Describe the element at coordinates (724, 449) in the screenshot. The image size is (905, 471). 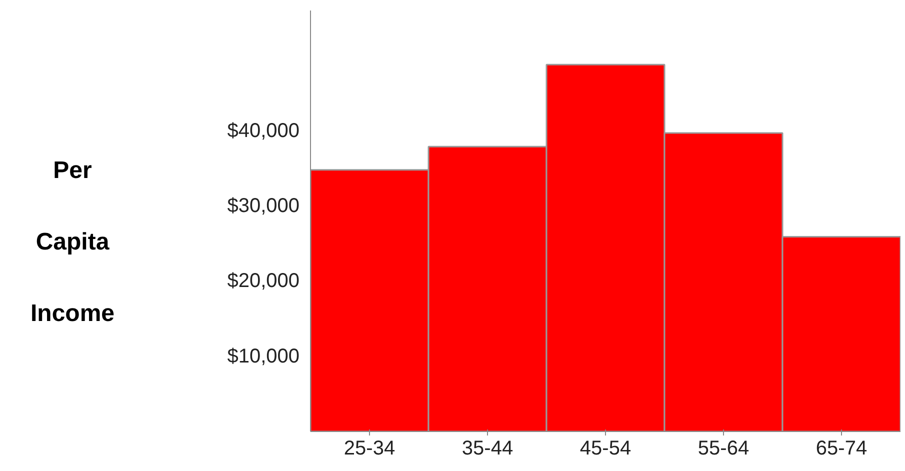
I see `x-tick-label: 55-64` at that location.